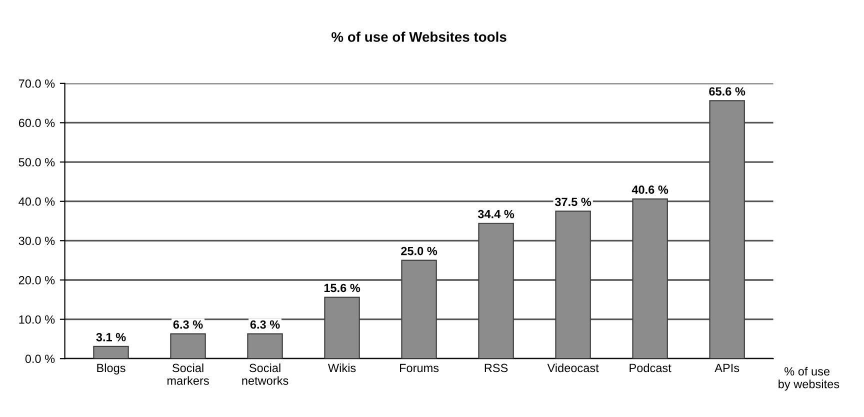  I want to click on x-tick-label: Blogs, so click(111, 368).